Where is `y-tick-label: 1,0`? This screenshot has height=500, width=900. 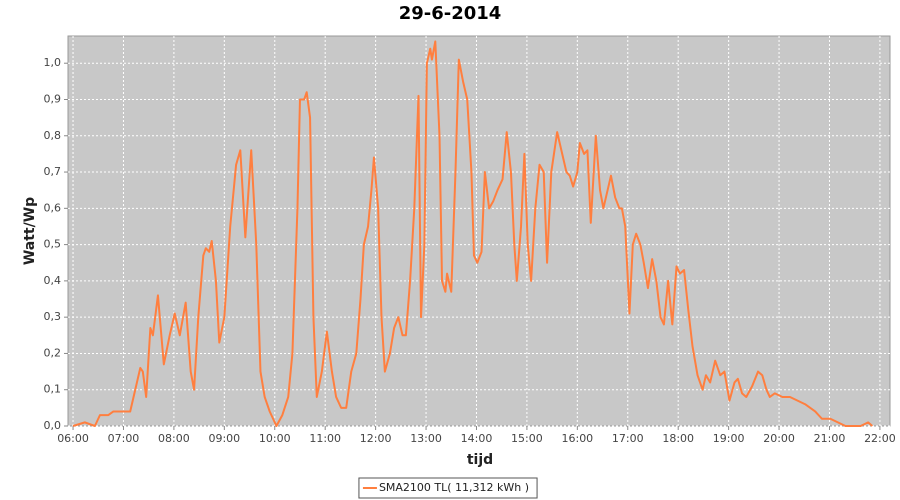
y-tick-label: 1,0 is located at coordinates (53, 62).